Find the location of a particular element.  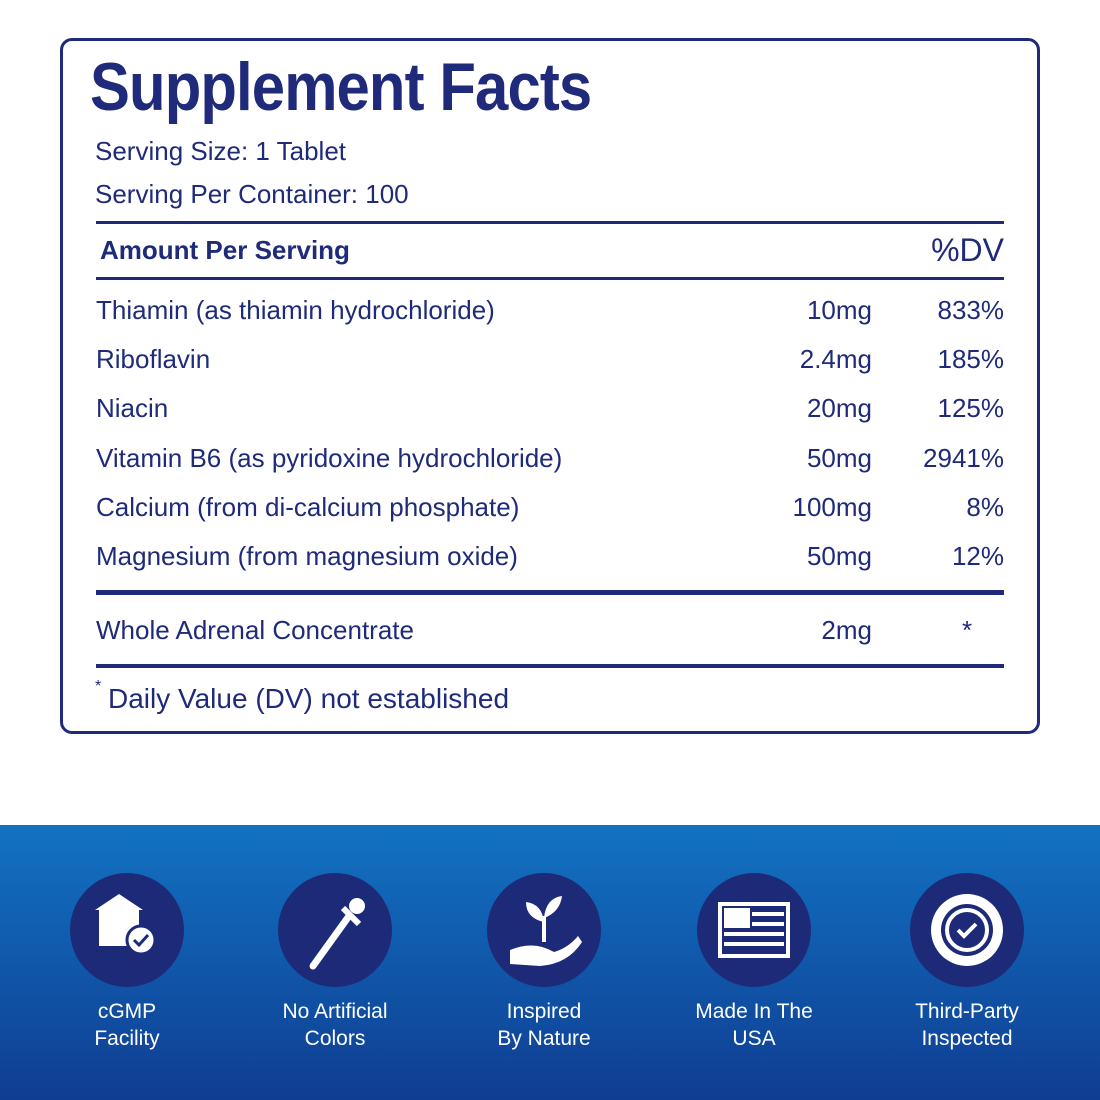

daily-value: 125% is located at coordinates (971, 408).